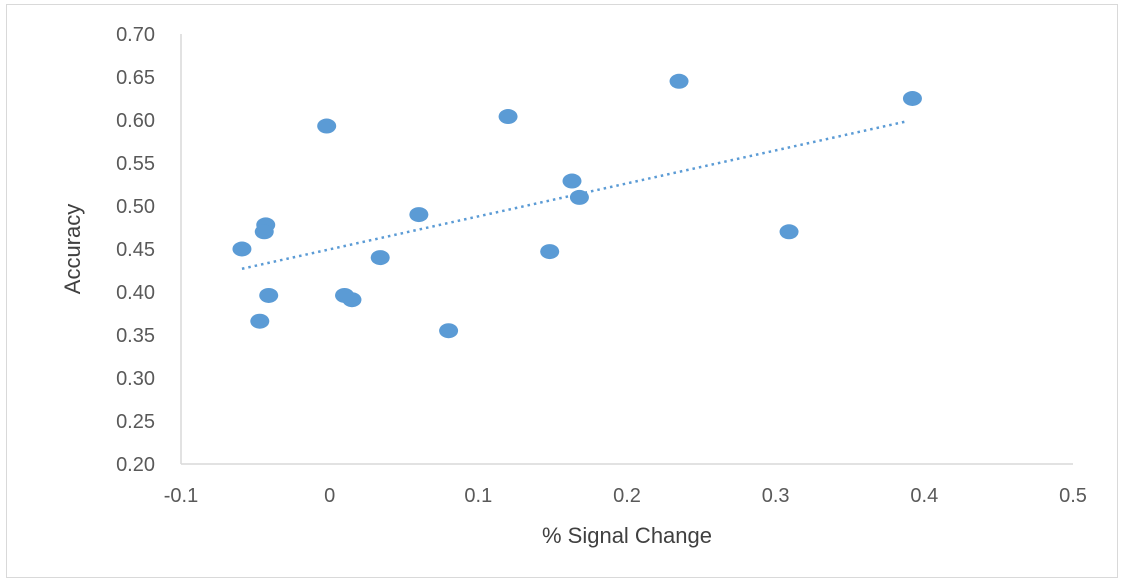 Image resolution: width=1122 pixels, height=582 pixels. What do you see at coordinates (135, 465) in the screenshot?
I see `y-tick-label: 0.20` at bounding box center [135, 465].